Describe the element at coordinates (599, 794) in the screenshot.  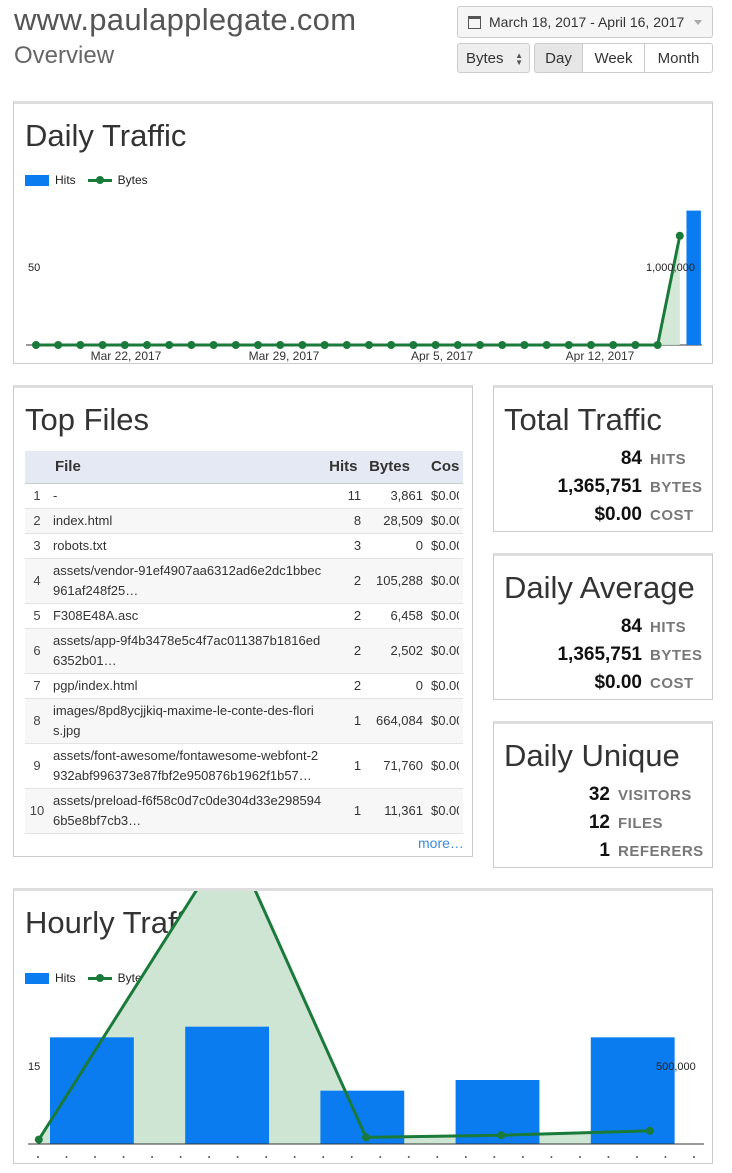
I see `stat-value: 32` at that location.